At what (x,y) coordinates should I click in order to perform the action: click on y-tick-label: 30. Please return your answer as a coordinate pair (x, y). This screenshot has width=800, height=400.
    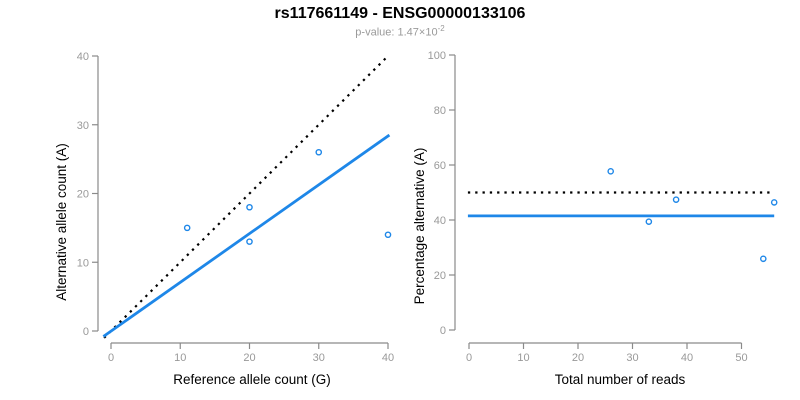
    Looking at the image, I should click on (83, 126).